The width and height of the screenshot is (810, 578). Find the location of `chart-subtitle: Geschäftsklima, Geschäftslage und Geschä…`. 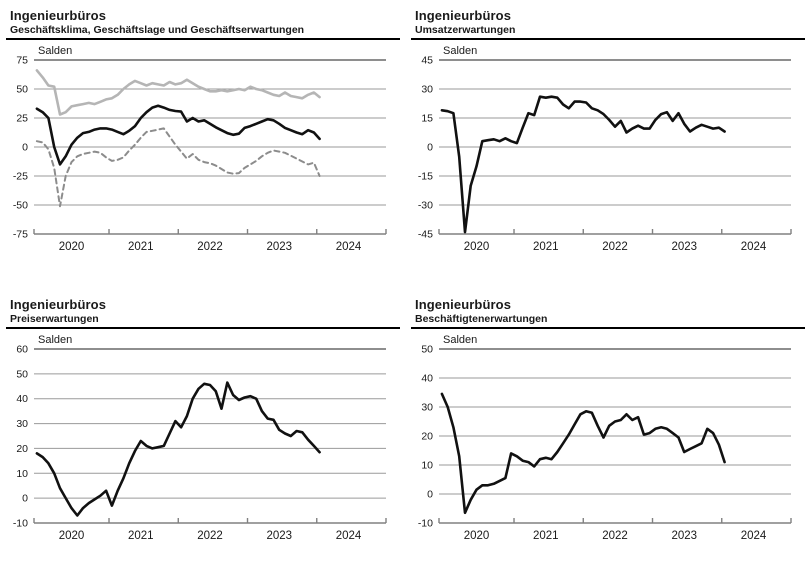

chart-subtitle: Geschäftsklima, Geschäftslage und Geschä… is located at coordinates (157, 30).